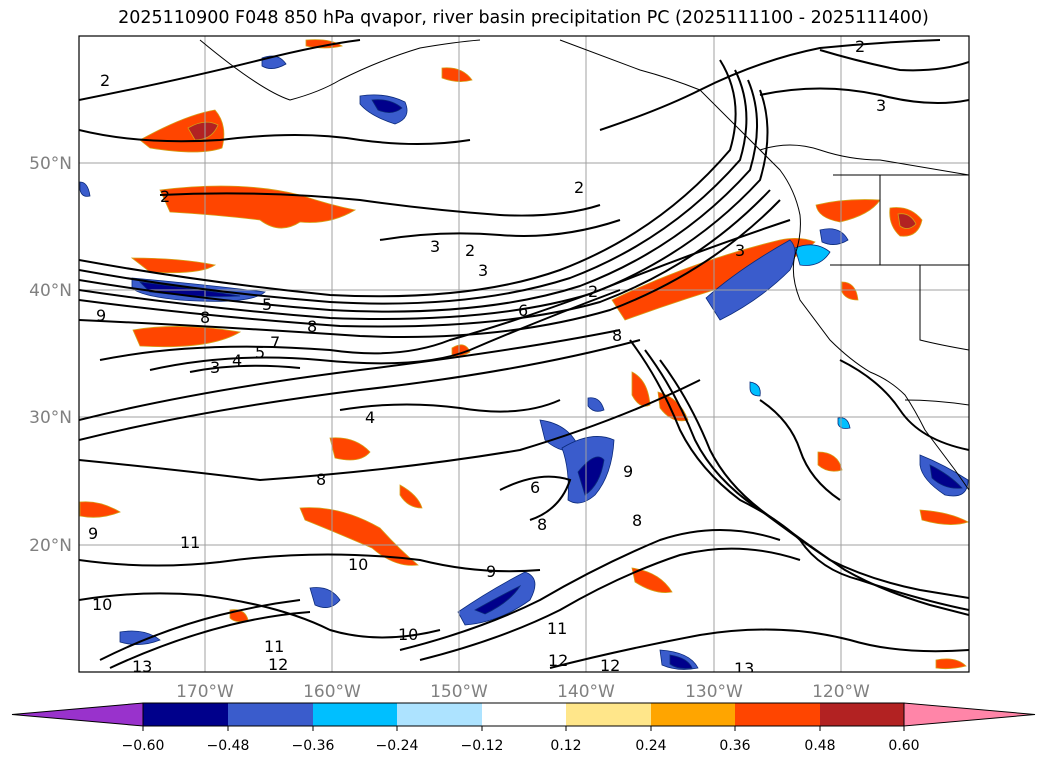 This screenshot has width=1047, height=765. What do you see at coordinates (482, 746) in the screenshot?
I see `colorbar-tick-label: −0.12` at bounding box center [482, 746].